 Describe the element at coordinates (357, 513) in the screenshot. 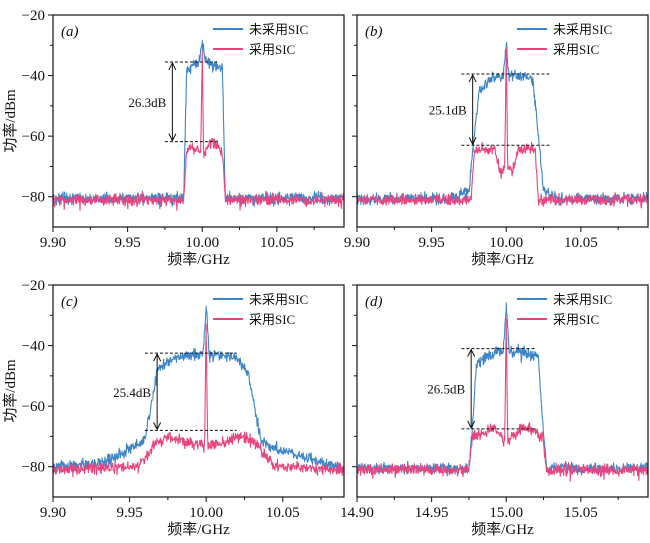

I see `x-tick-label-panel-d-start: 14.90` at that location.